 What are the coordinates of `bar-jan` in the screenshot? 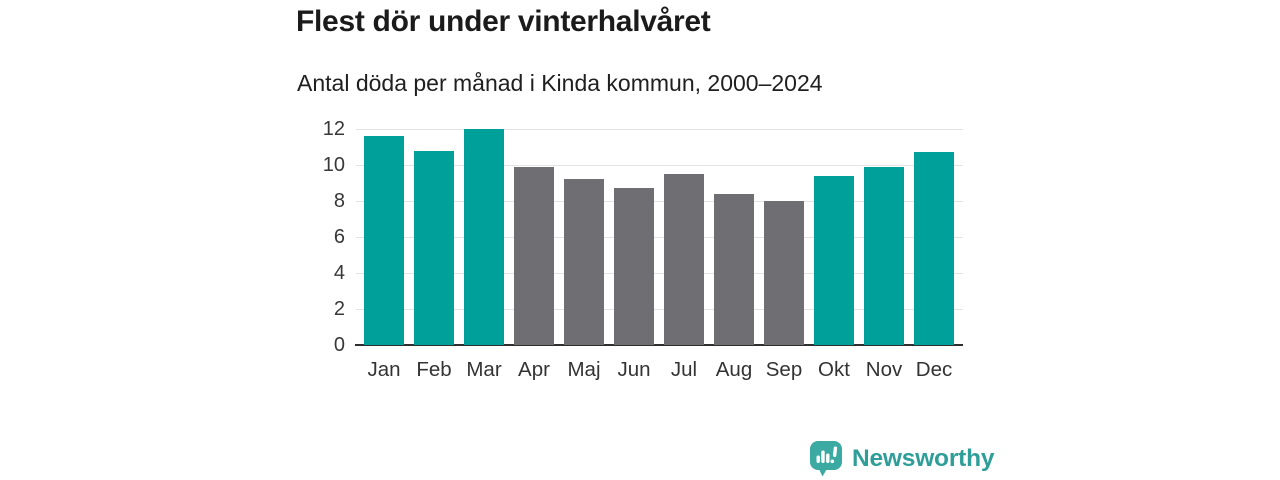 It's located at (384, 240).